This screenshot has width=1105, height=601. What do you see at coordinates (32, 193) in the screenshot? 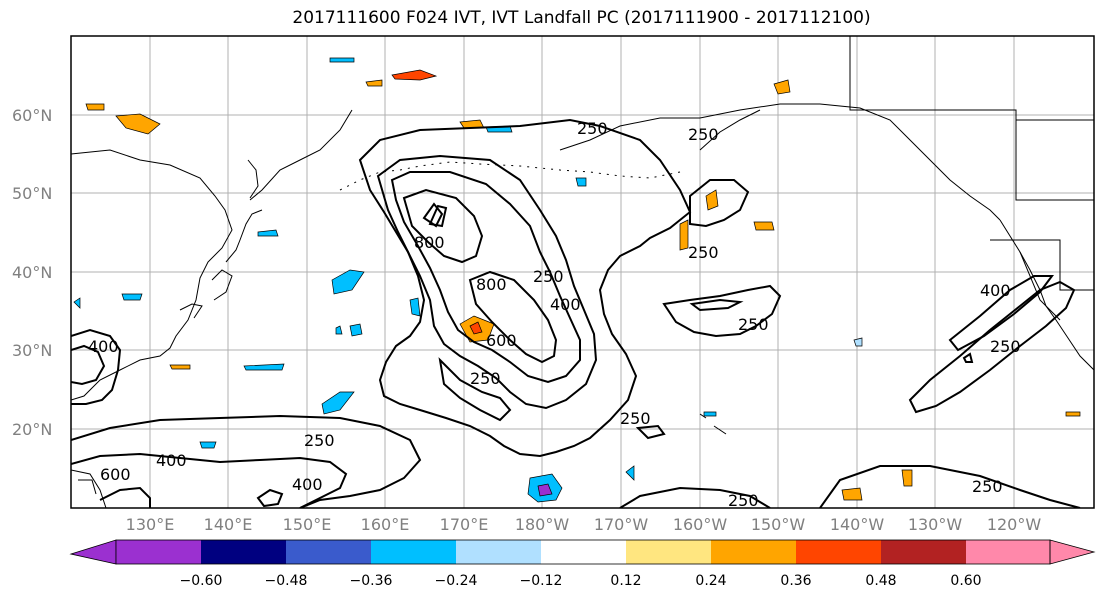
I see `lat-label: 50°N` at bounding box center [32, 193].